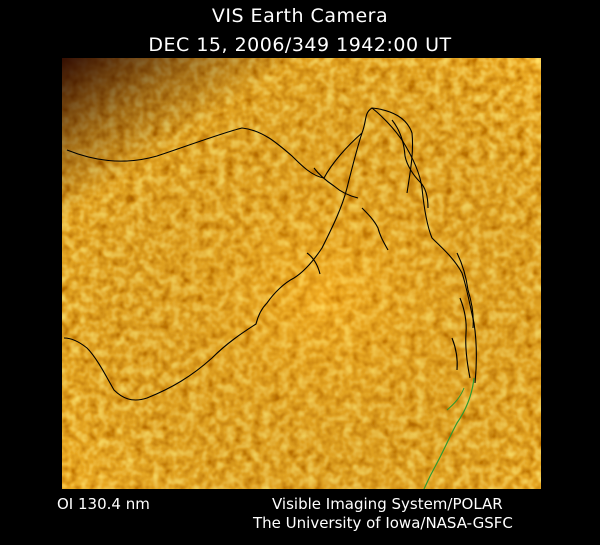 This screenshot has width=600, height=545. Describe the element at coordinates (455, 399) in the screenshot. I see `terminator-segment` at that location.